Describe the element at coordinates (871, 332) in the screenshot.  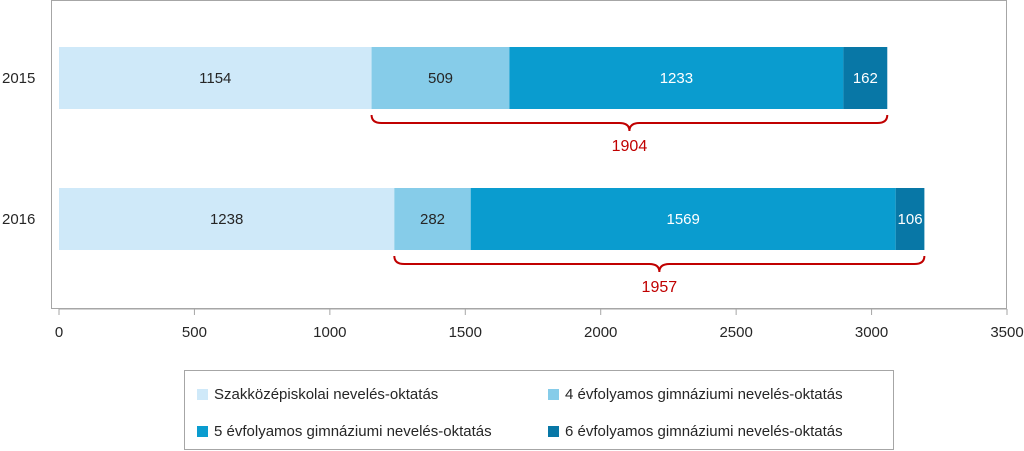
I see `x-tick-label: 3000` at that location.